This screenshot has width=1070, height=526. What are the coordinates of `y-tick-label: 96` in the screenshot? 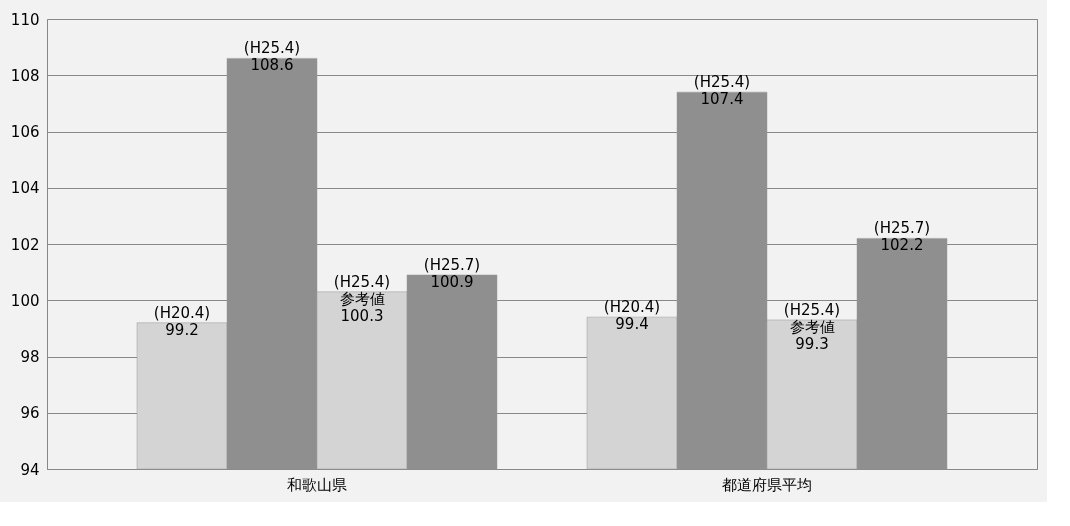 It's located at (30, 413).